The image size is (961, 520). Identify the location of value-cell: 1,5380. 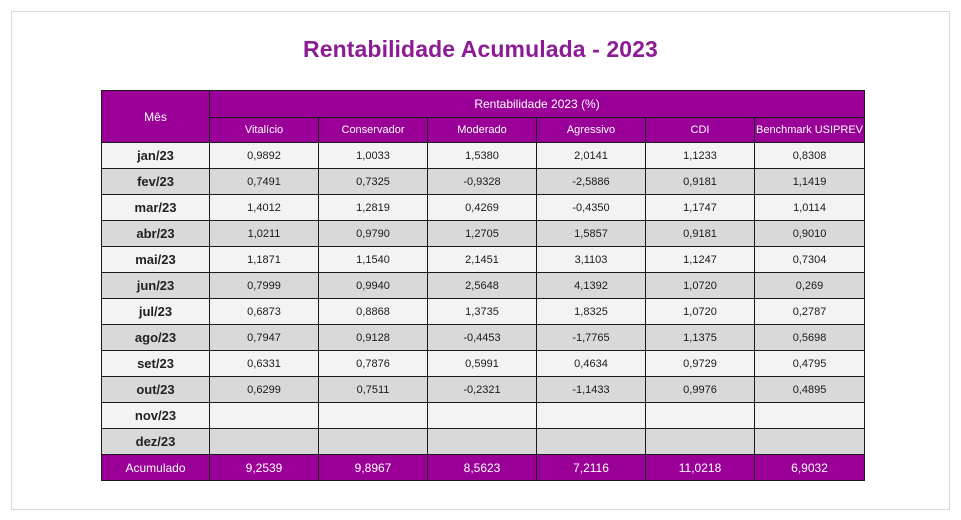
(482, 155).